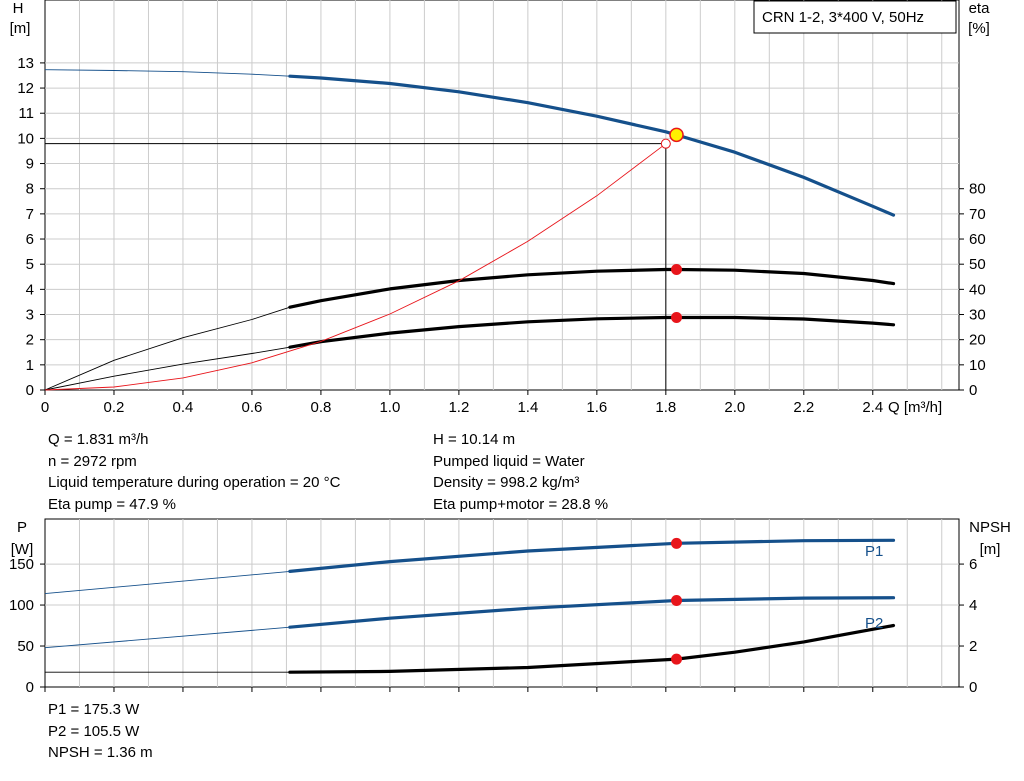 This screenshot has width=1024, height=781. I want to click on lower-right-tick-label: 2, so click(973, 646).